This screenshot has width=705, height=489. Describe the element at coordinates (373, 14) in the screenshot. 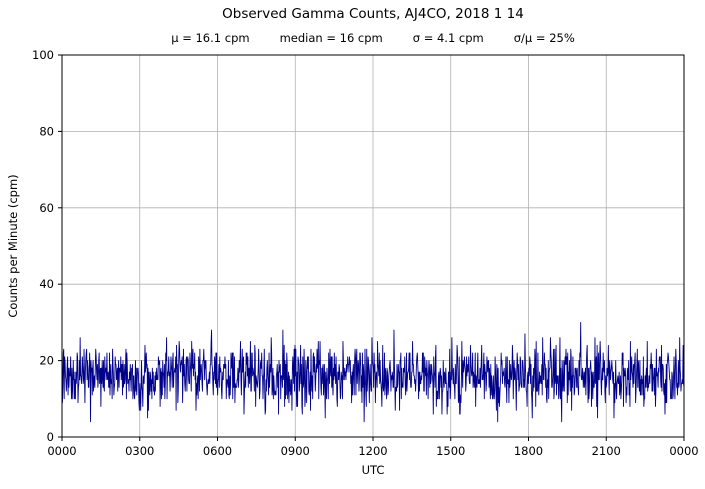

I see `chart-title: Observed Gamma Counts, AJ4CO, 2018 1 14` at that location.